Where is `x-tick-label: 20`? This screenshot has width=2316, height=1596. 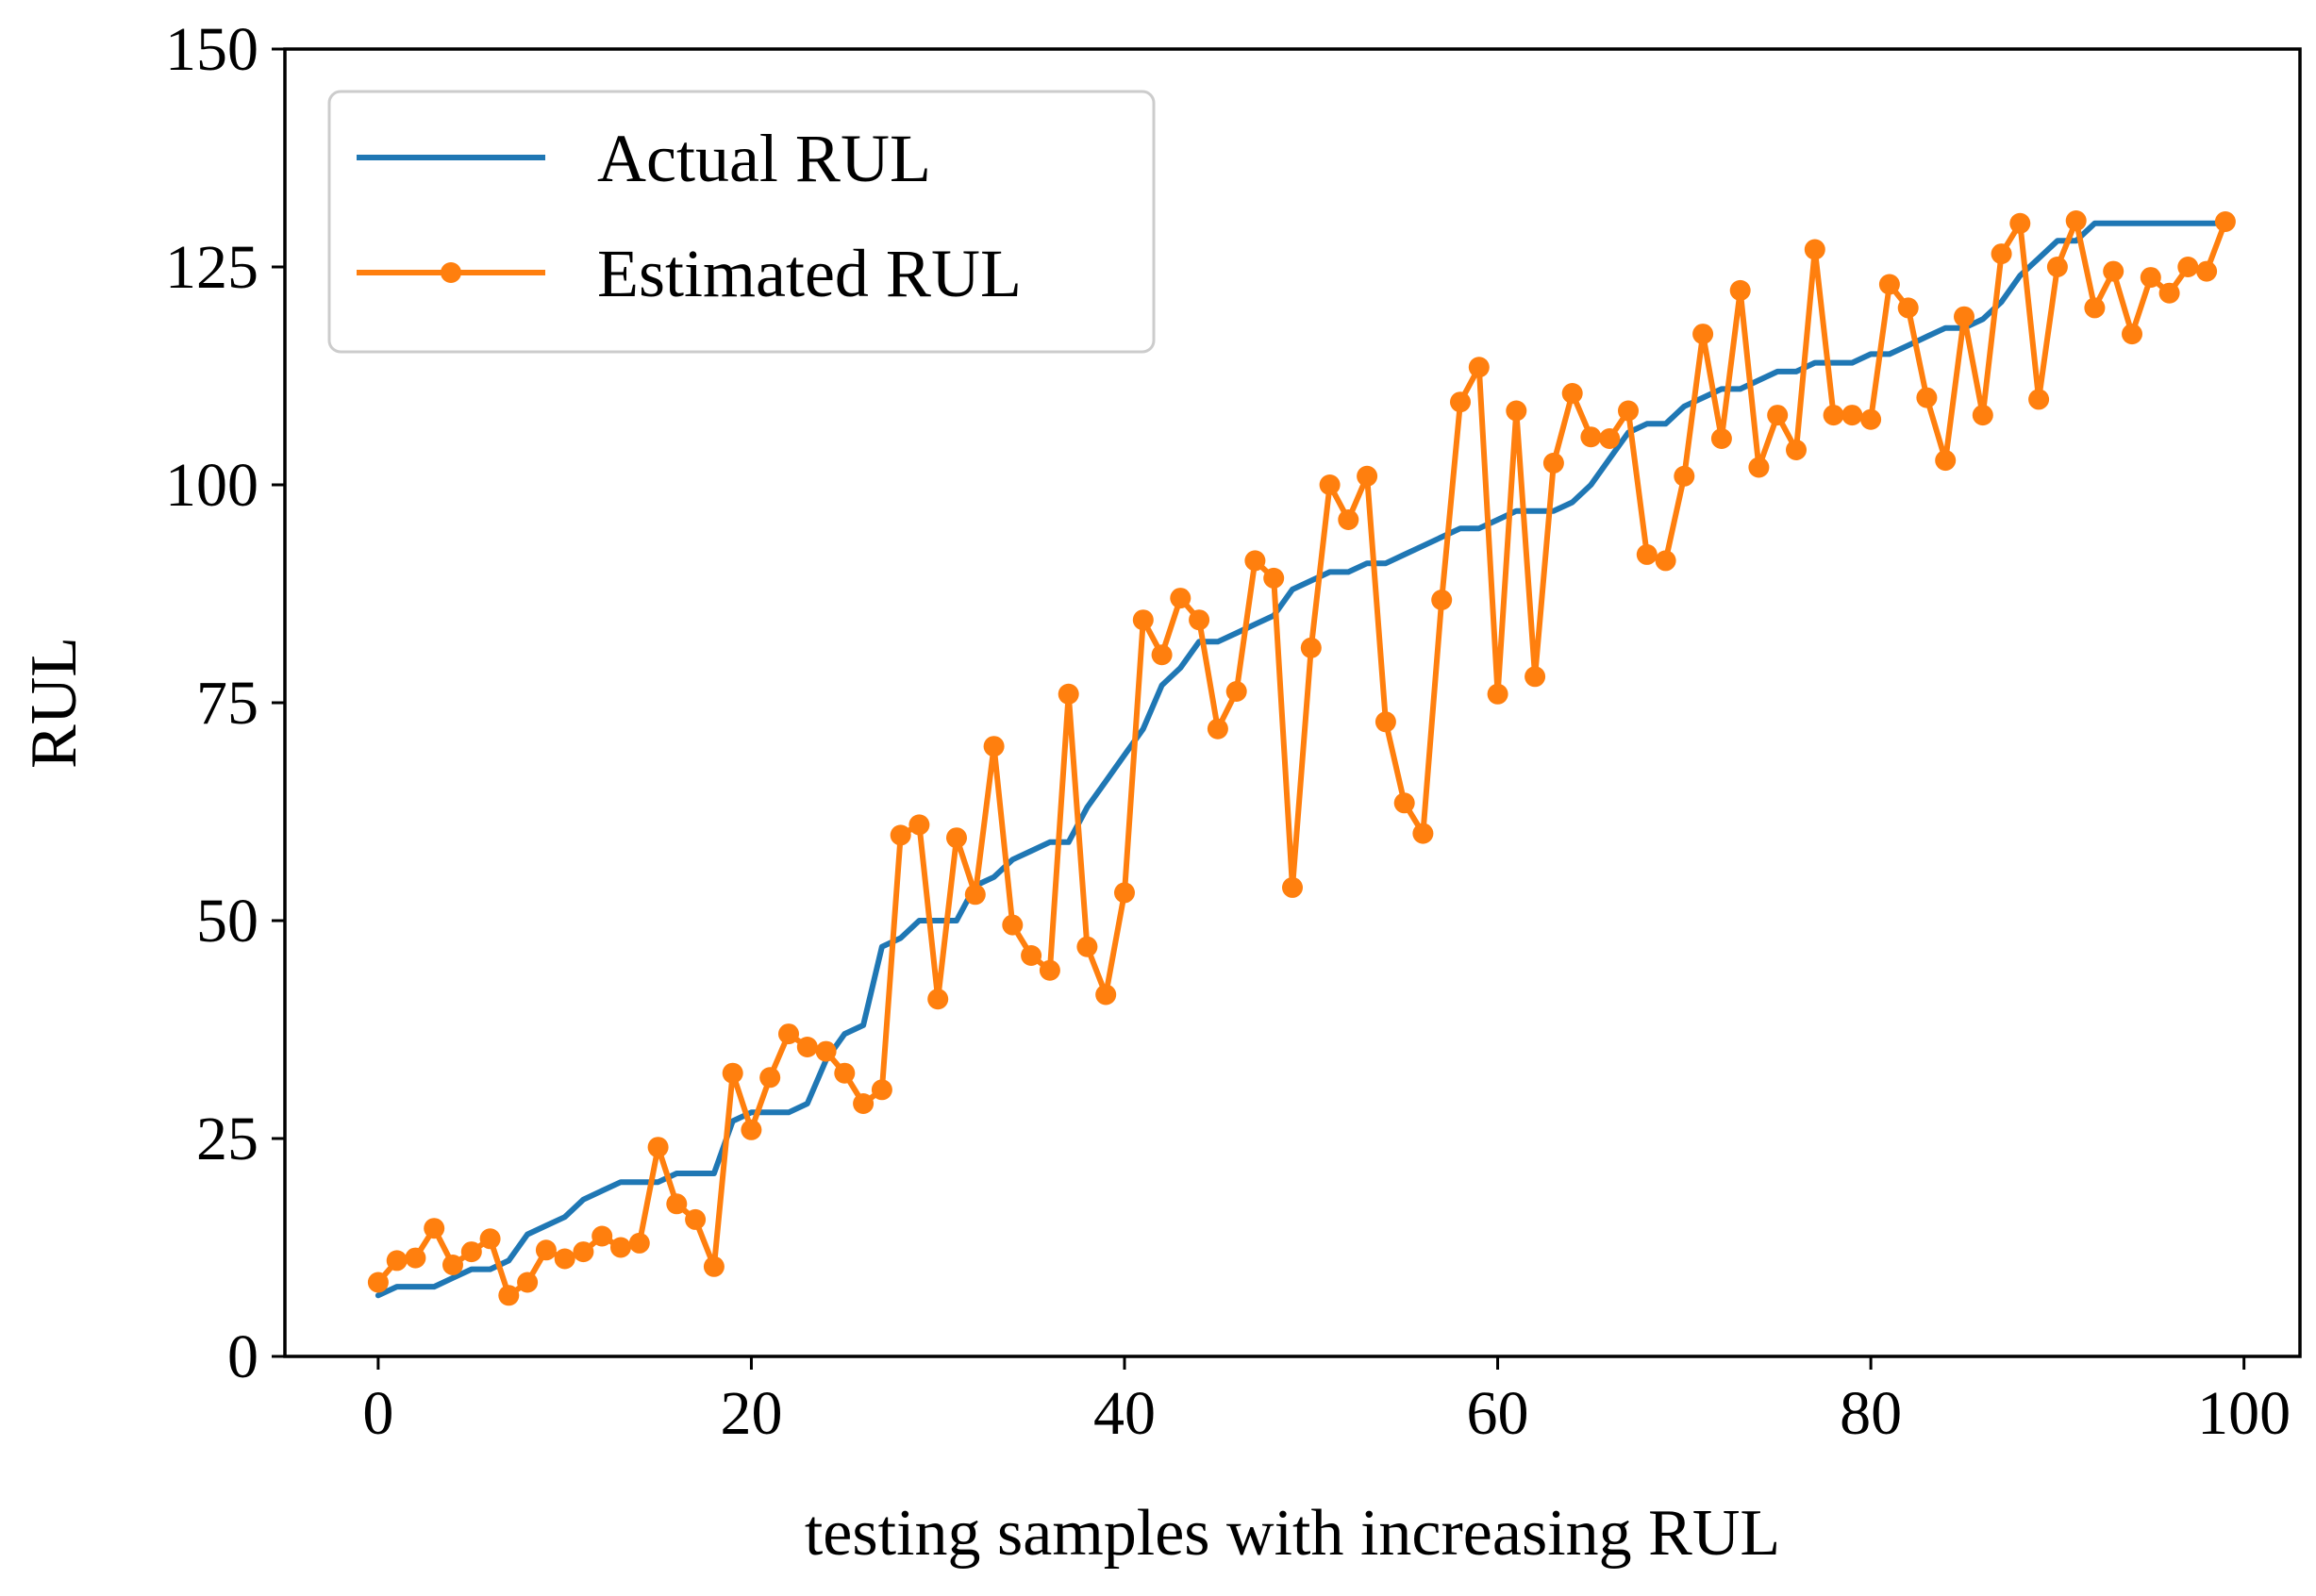
x-tick-label: 20 is located at coordinates (751, 1413).